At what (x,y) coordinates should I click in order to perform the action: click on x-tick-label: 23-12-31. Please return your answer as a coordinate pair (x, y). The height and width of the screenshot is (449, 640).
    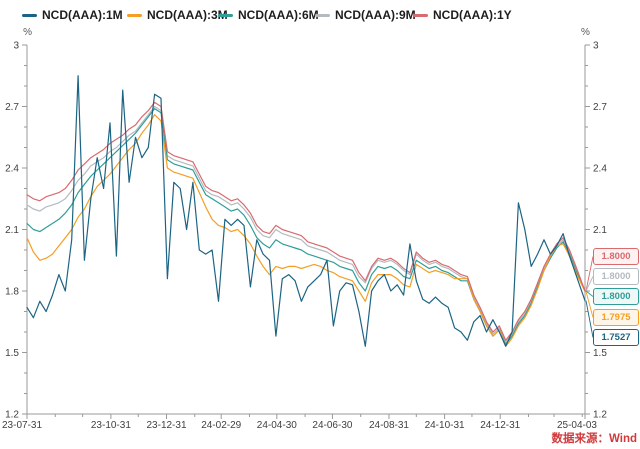
    Looking at the image, I should click on (166, 425).